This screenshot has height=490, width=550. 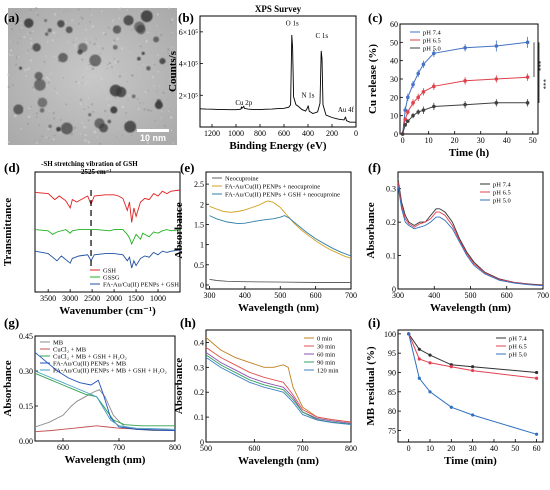 I want to click on panel-label: (a), so click(x=11, y=17).